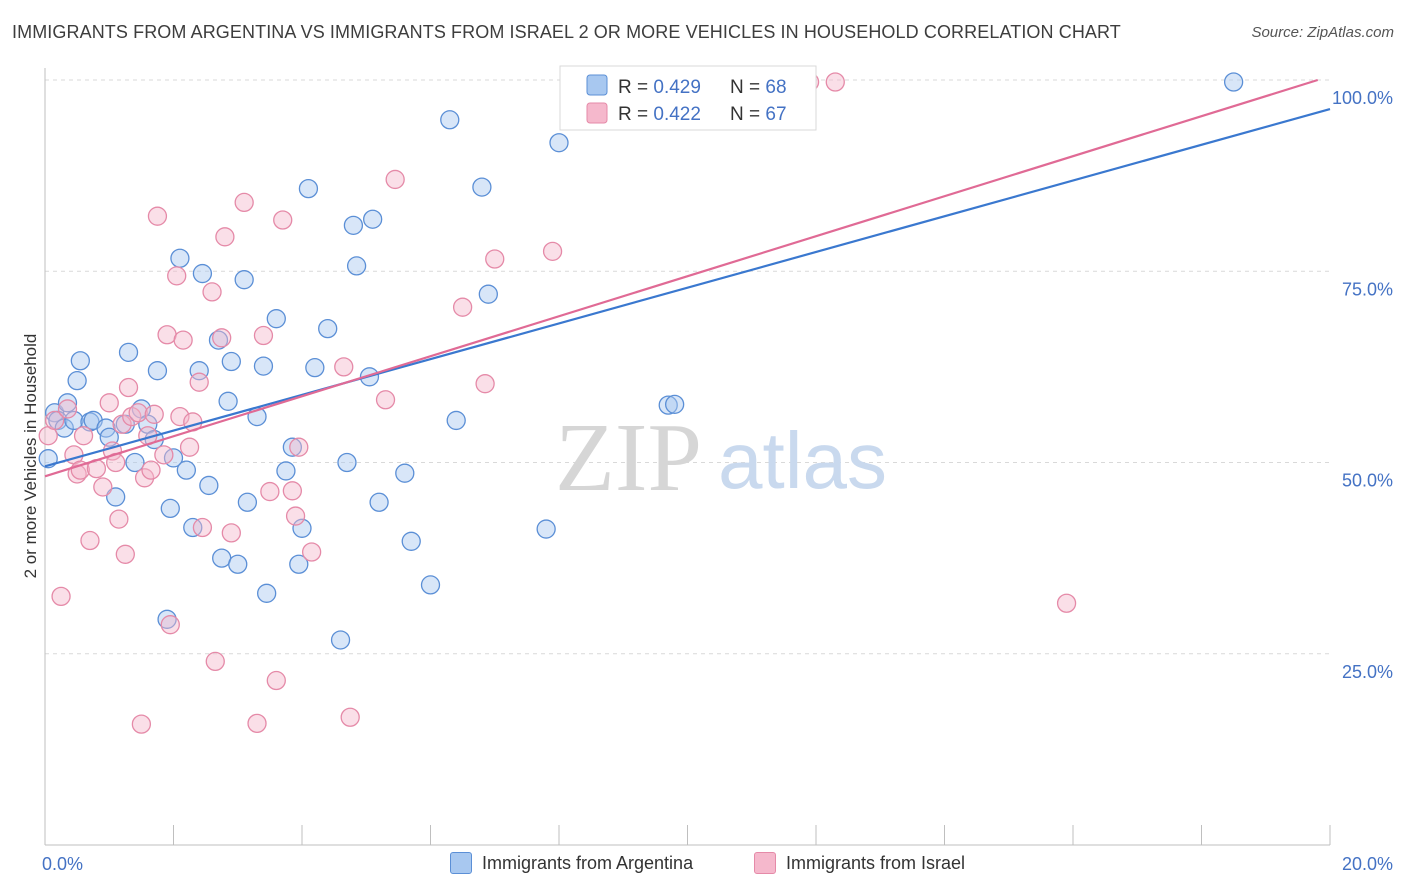  Describe the element at coordinates (747, 114) in the screenshot. I see `legend-n-label-2: N =` at that location.